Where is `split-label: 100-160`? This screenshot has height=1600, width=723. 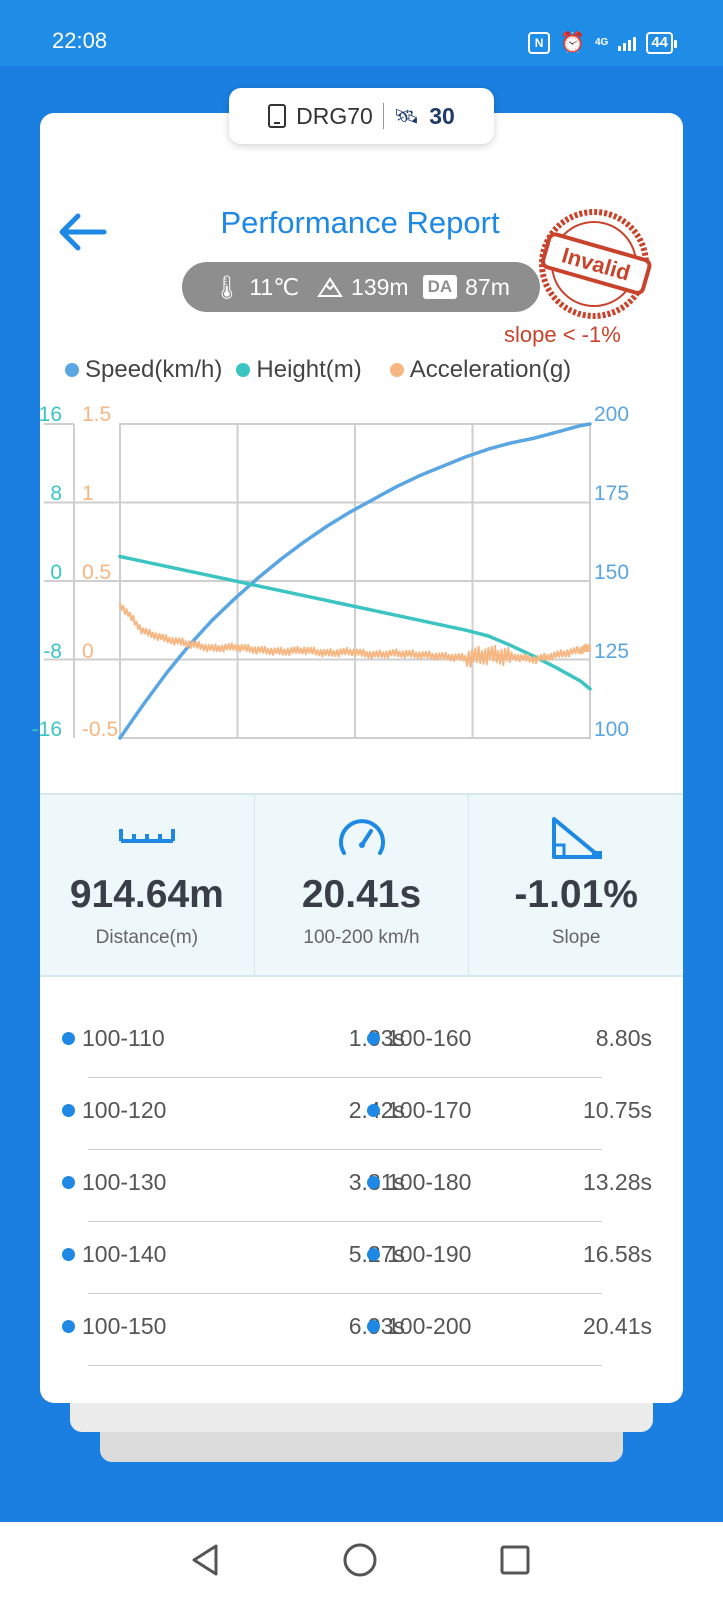
split-label: 100-160 is located at coordinates (429, 1038).